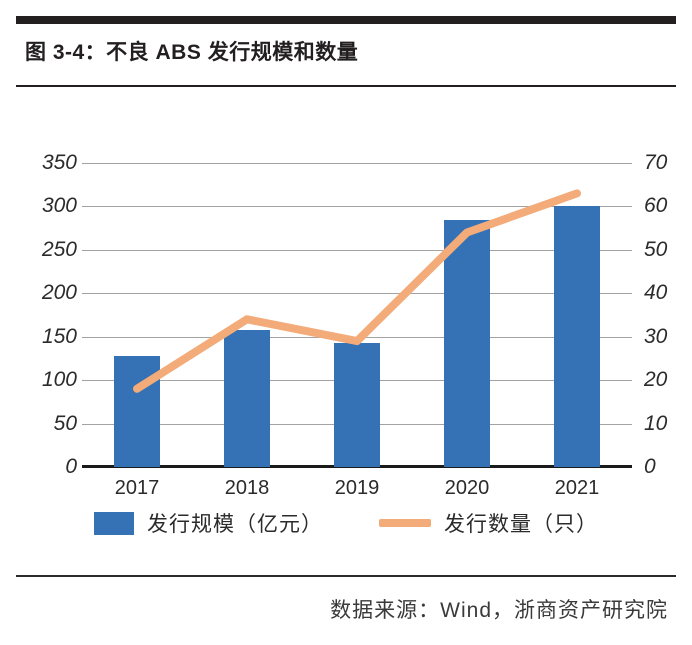  What do you see at coordinates (577, 488) in the screenshot?
I see `x-tick-2021: 2021` at bounding box center [577, 488].